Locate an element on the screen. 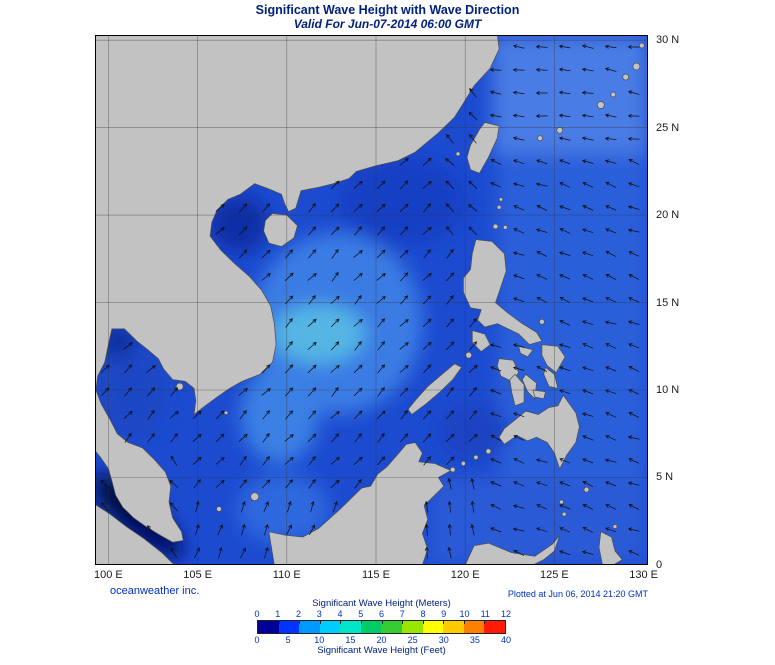 The image size is (775, 665). legend-feet-tick: 40 is located at coordinates (506, 640).